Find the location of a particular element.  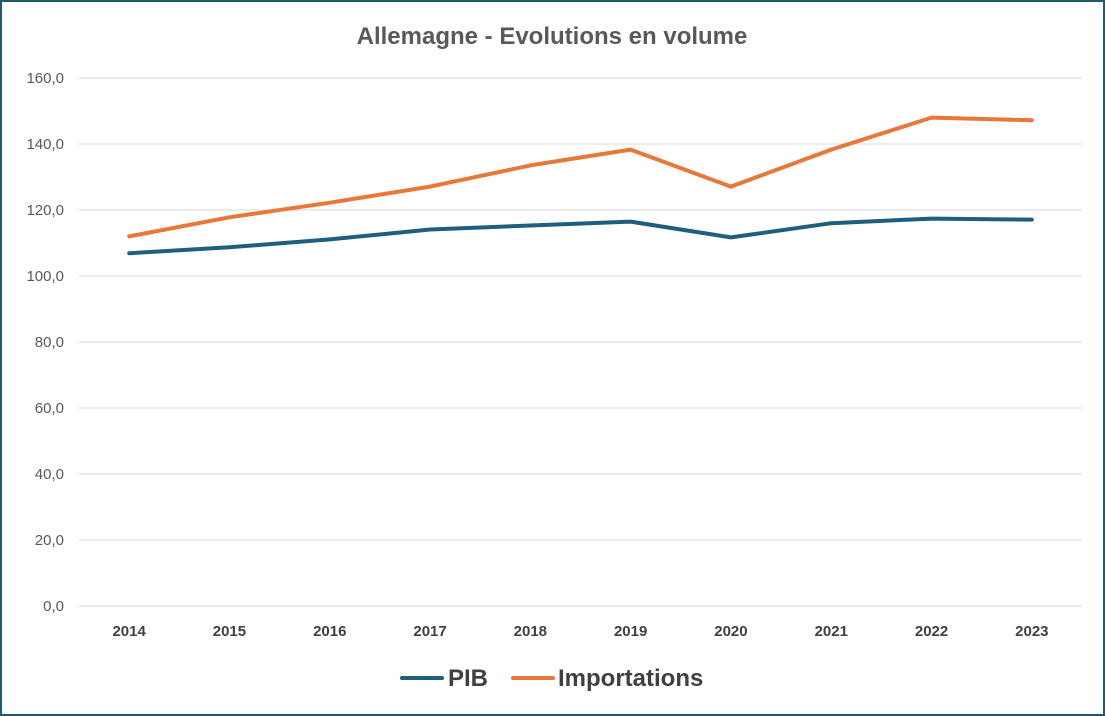

legend-label: PIB is located at coordinates (468, 678).